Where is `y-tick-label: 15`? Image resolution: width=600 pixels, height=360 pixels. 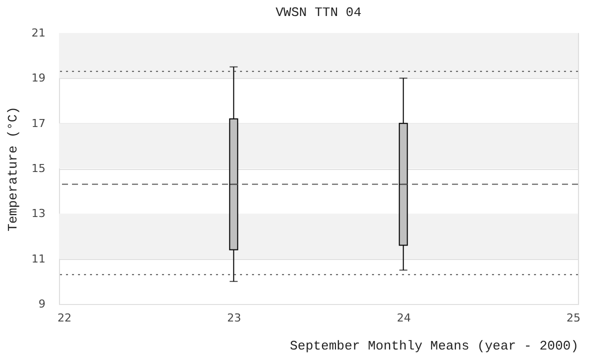 y-tick-label: 15 is located at coordinates (39, 168).